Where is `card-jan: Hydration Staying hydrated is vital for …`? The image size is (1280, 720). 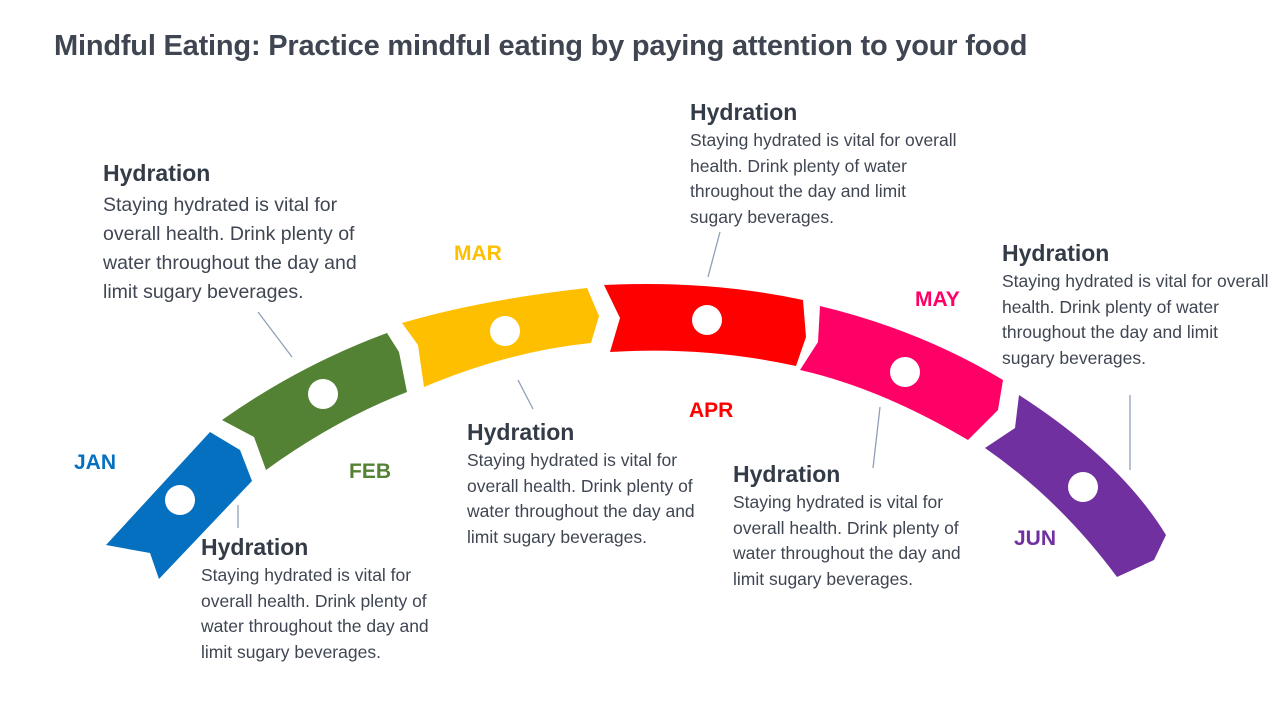
card-jan: Hydration Staying hydrated is vital for … is located at coordinates (245, 233).